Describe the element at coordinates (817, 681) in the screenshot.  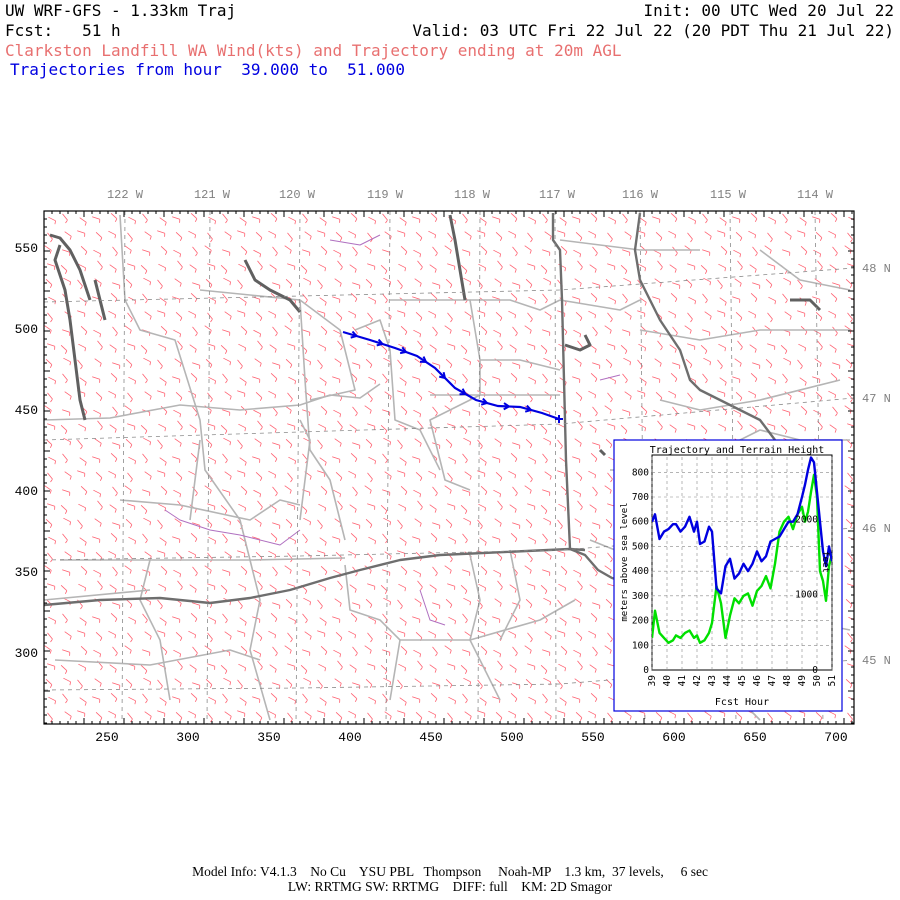
I see `inset-x-tick-label: 50` at that location.